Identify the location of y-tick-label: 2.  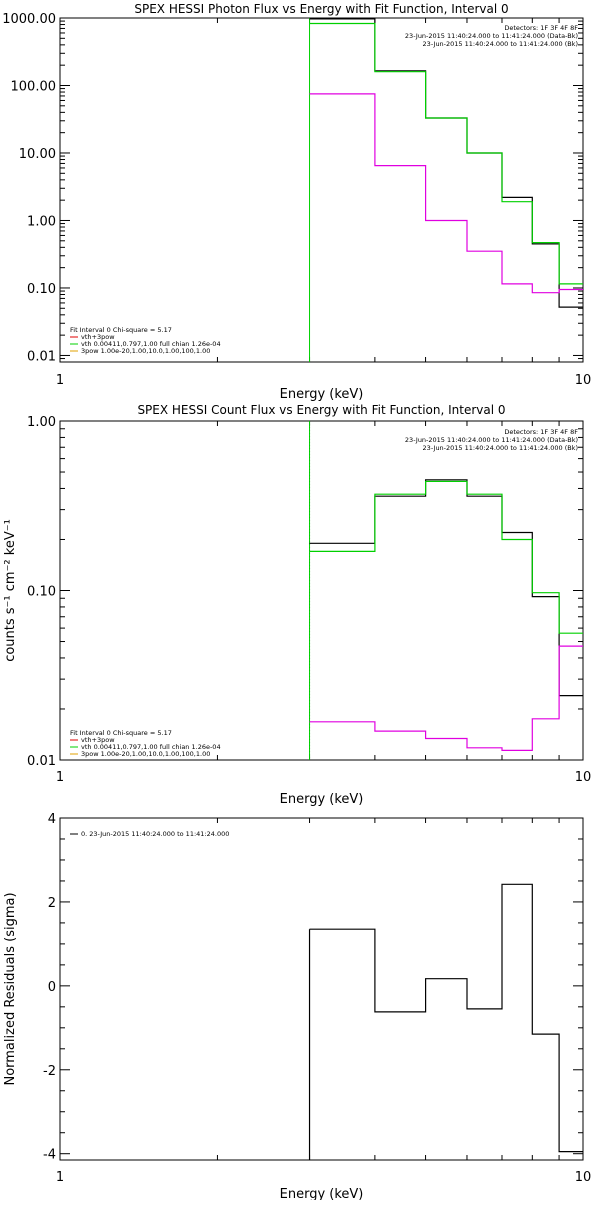
(52, 903).